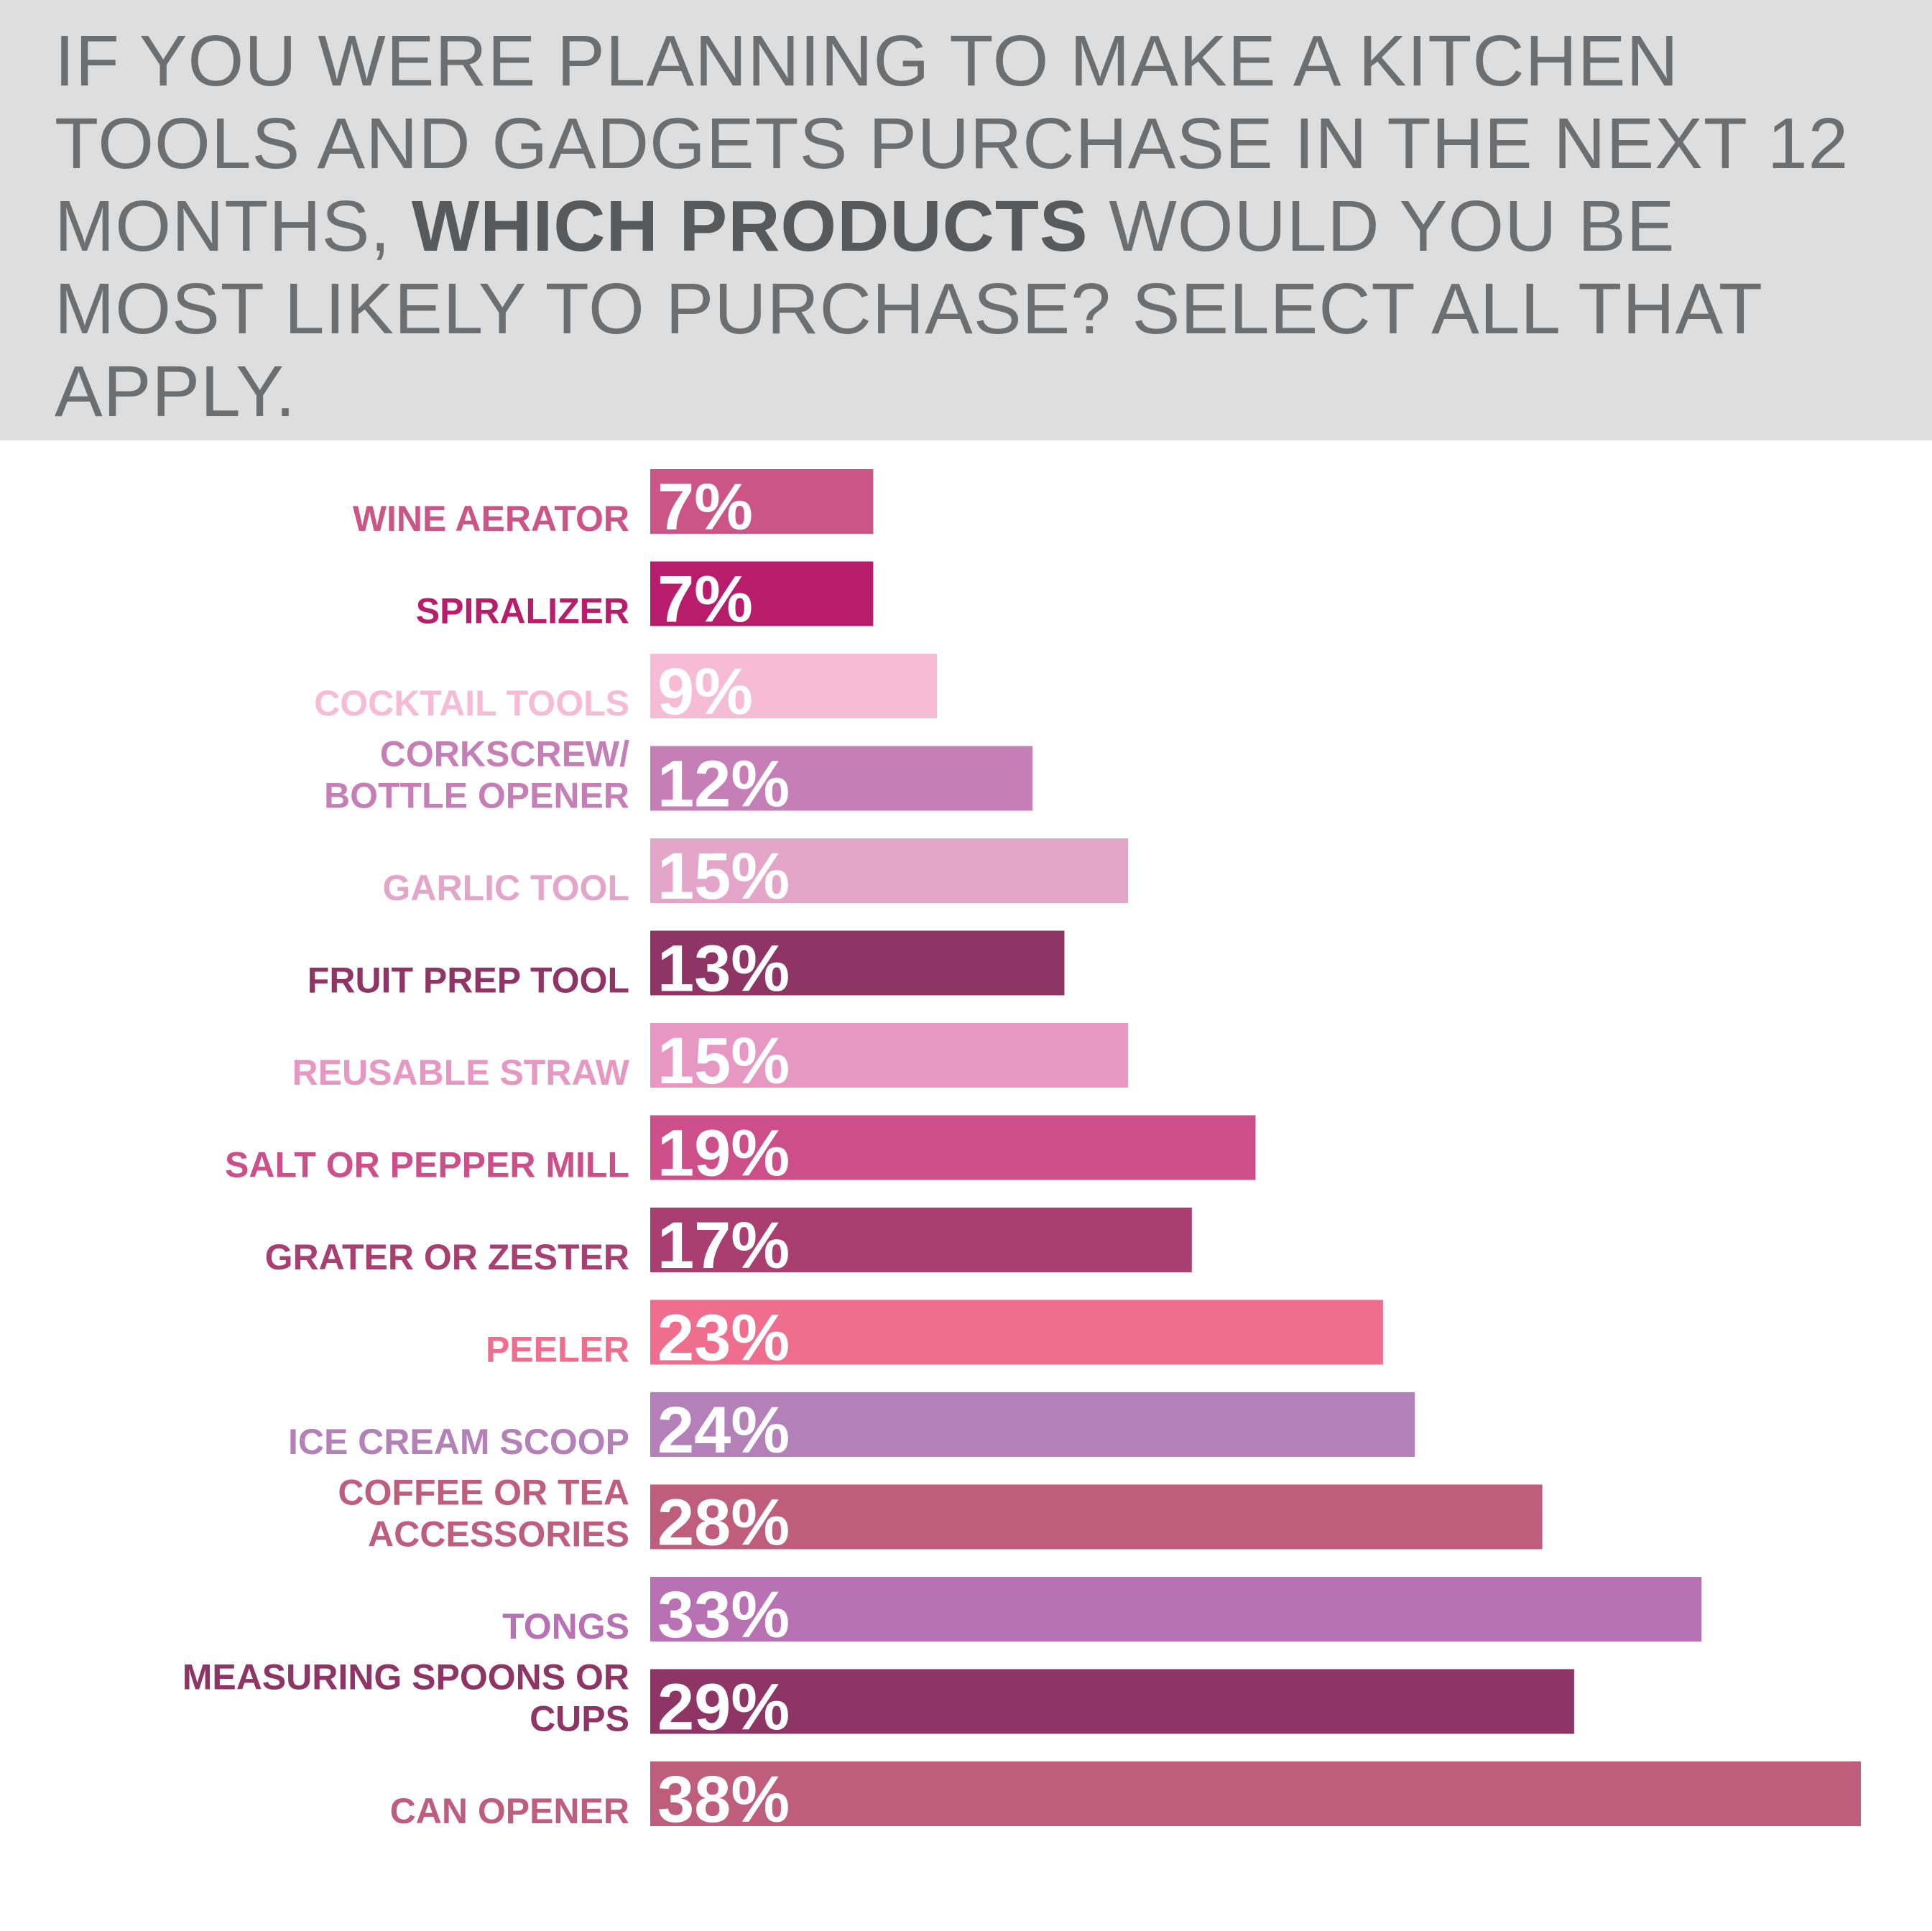 The height and width of the screenshot is (1931, 1932). Describe the element at coordinates (723, 969) in the screenshot. I see `bar-value-label: 13%` at that location.